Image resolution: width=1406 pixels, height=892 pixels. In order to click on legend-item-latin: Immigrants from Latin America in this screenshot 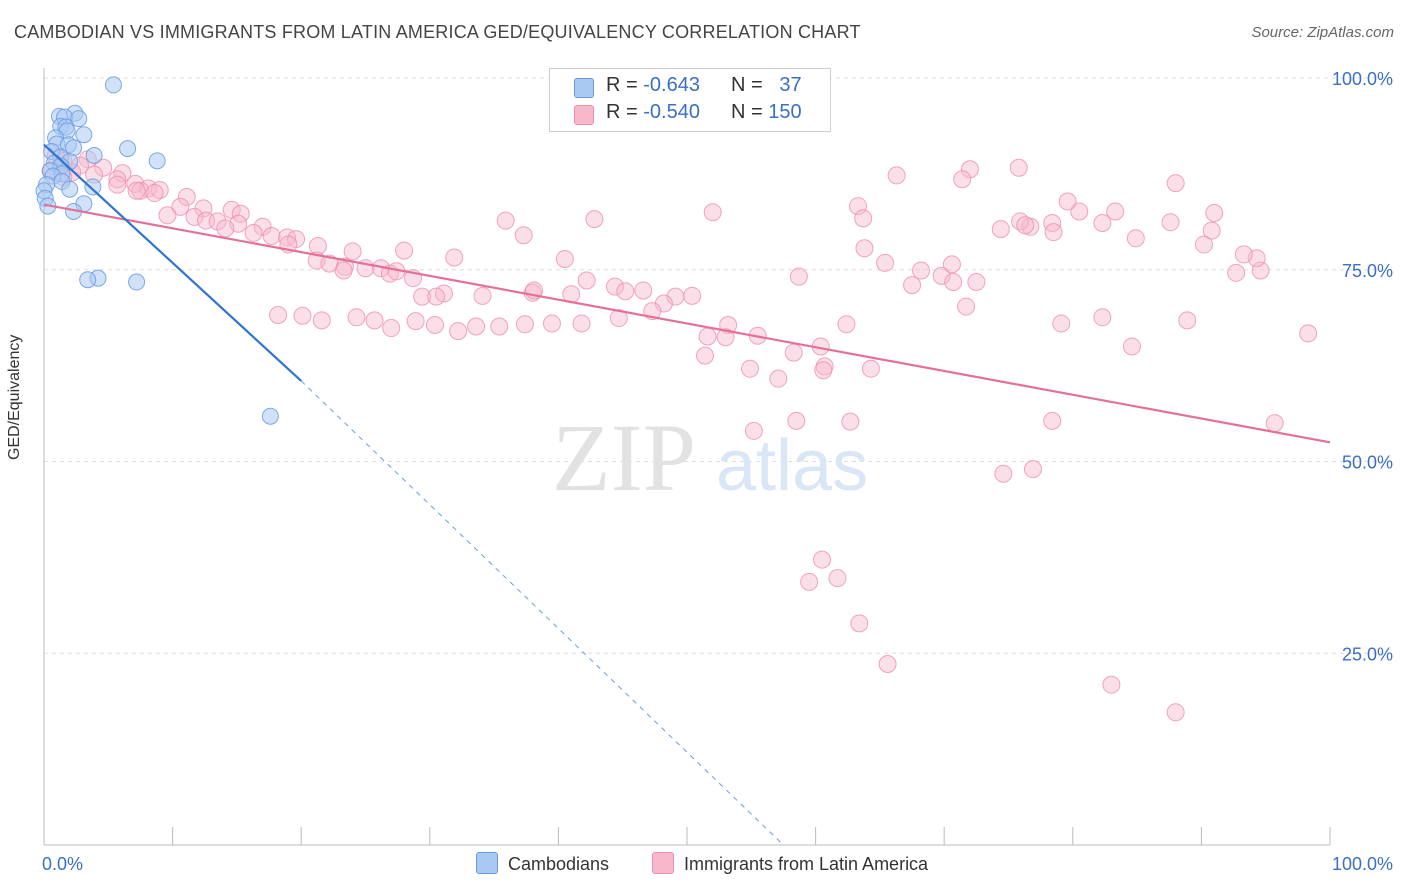, I will do `click(790, 863)`.